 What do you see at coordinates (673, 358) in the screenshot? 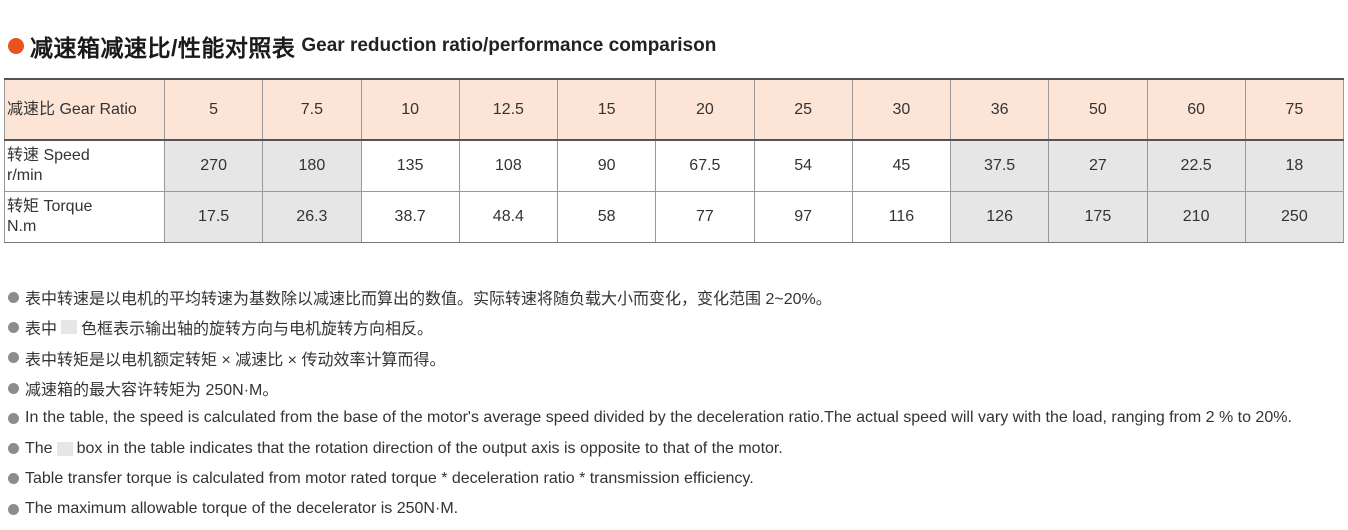
I see `note-cn-3: 表中转矩是以电机额定转矩 × 减速比 × 传动效率计算而得。` at bounding box center [673, 358].